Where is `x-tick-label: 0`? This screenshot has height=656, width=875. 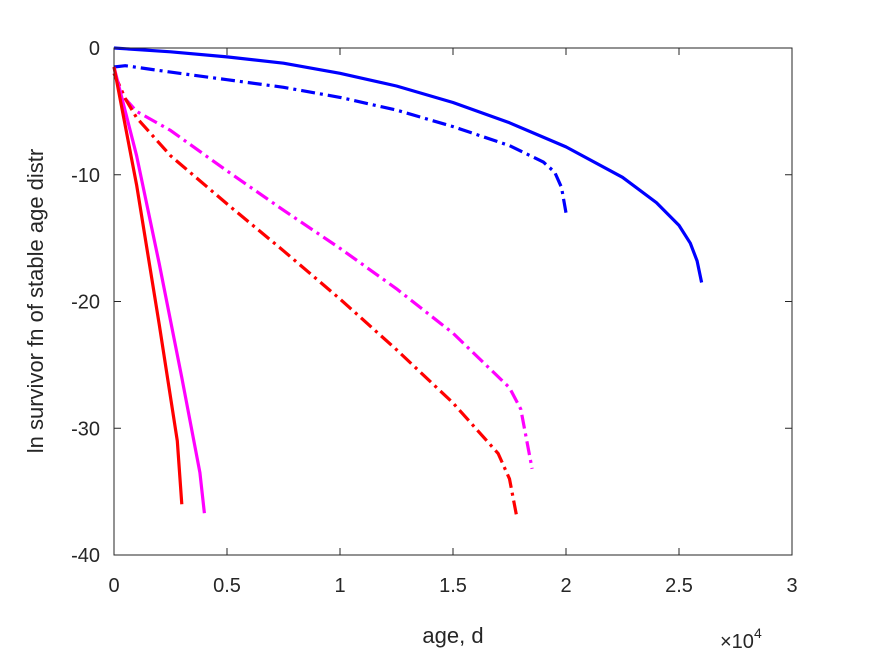 x-tick-label: 0 is located at coordinates (113, 586).